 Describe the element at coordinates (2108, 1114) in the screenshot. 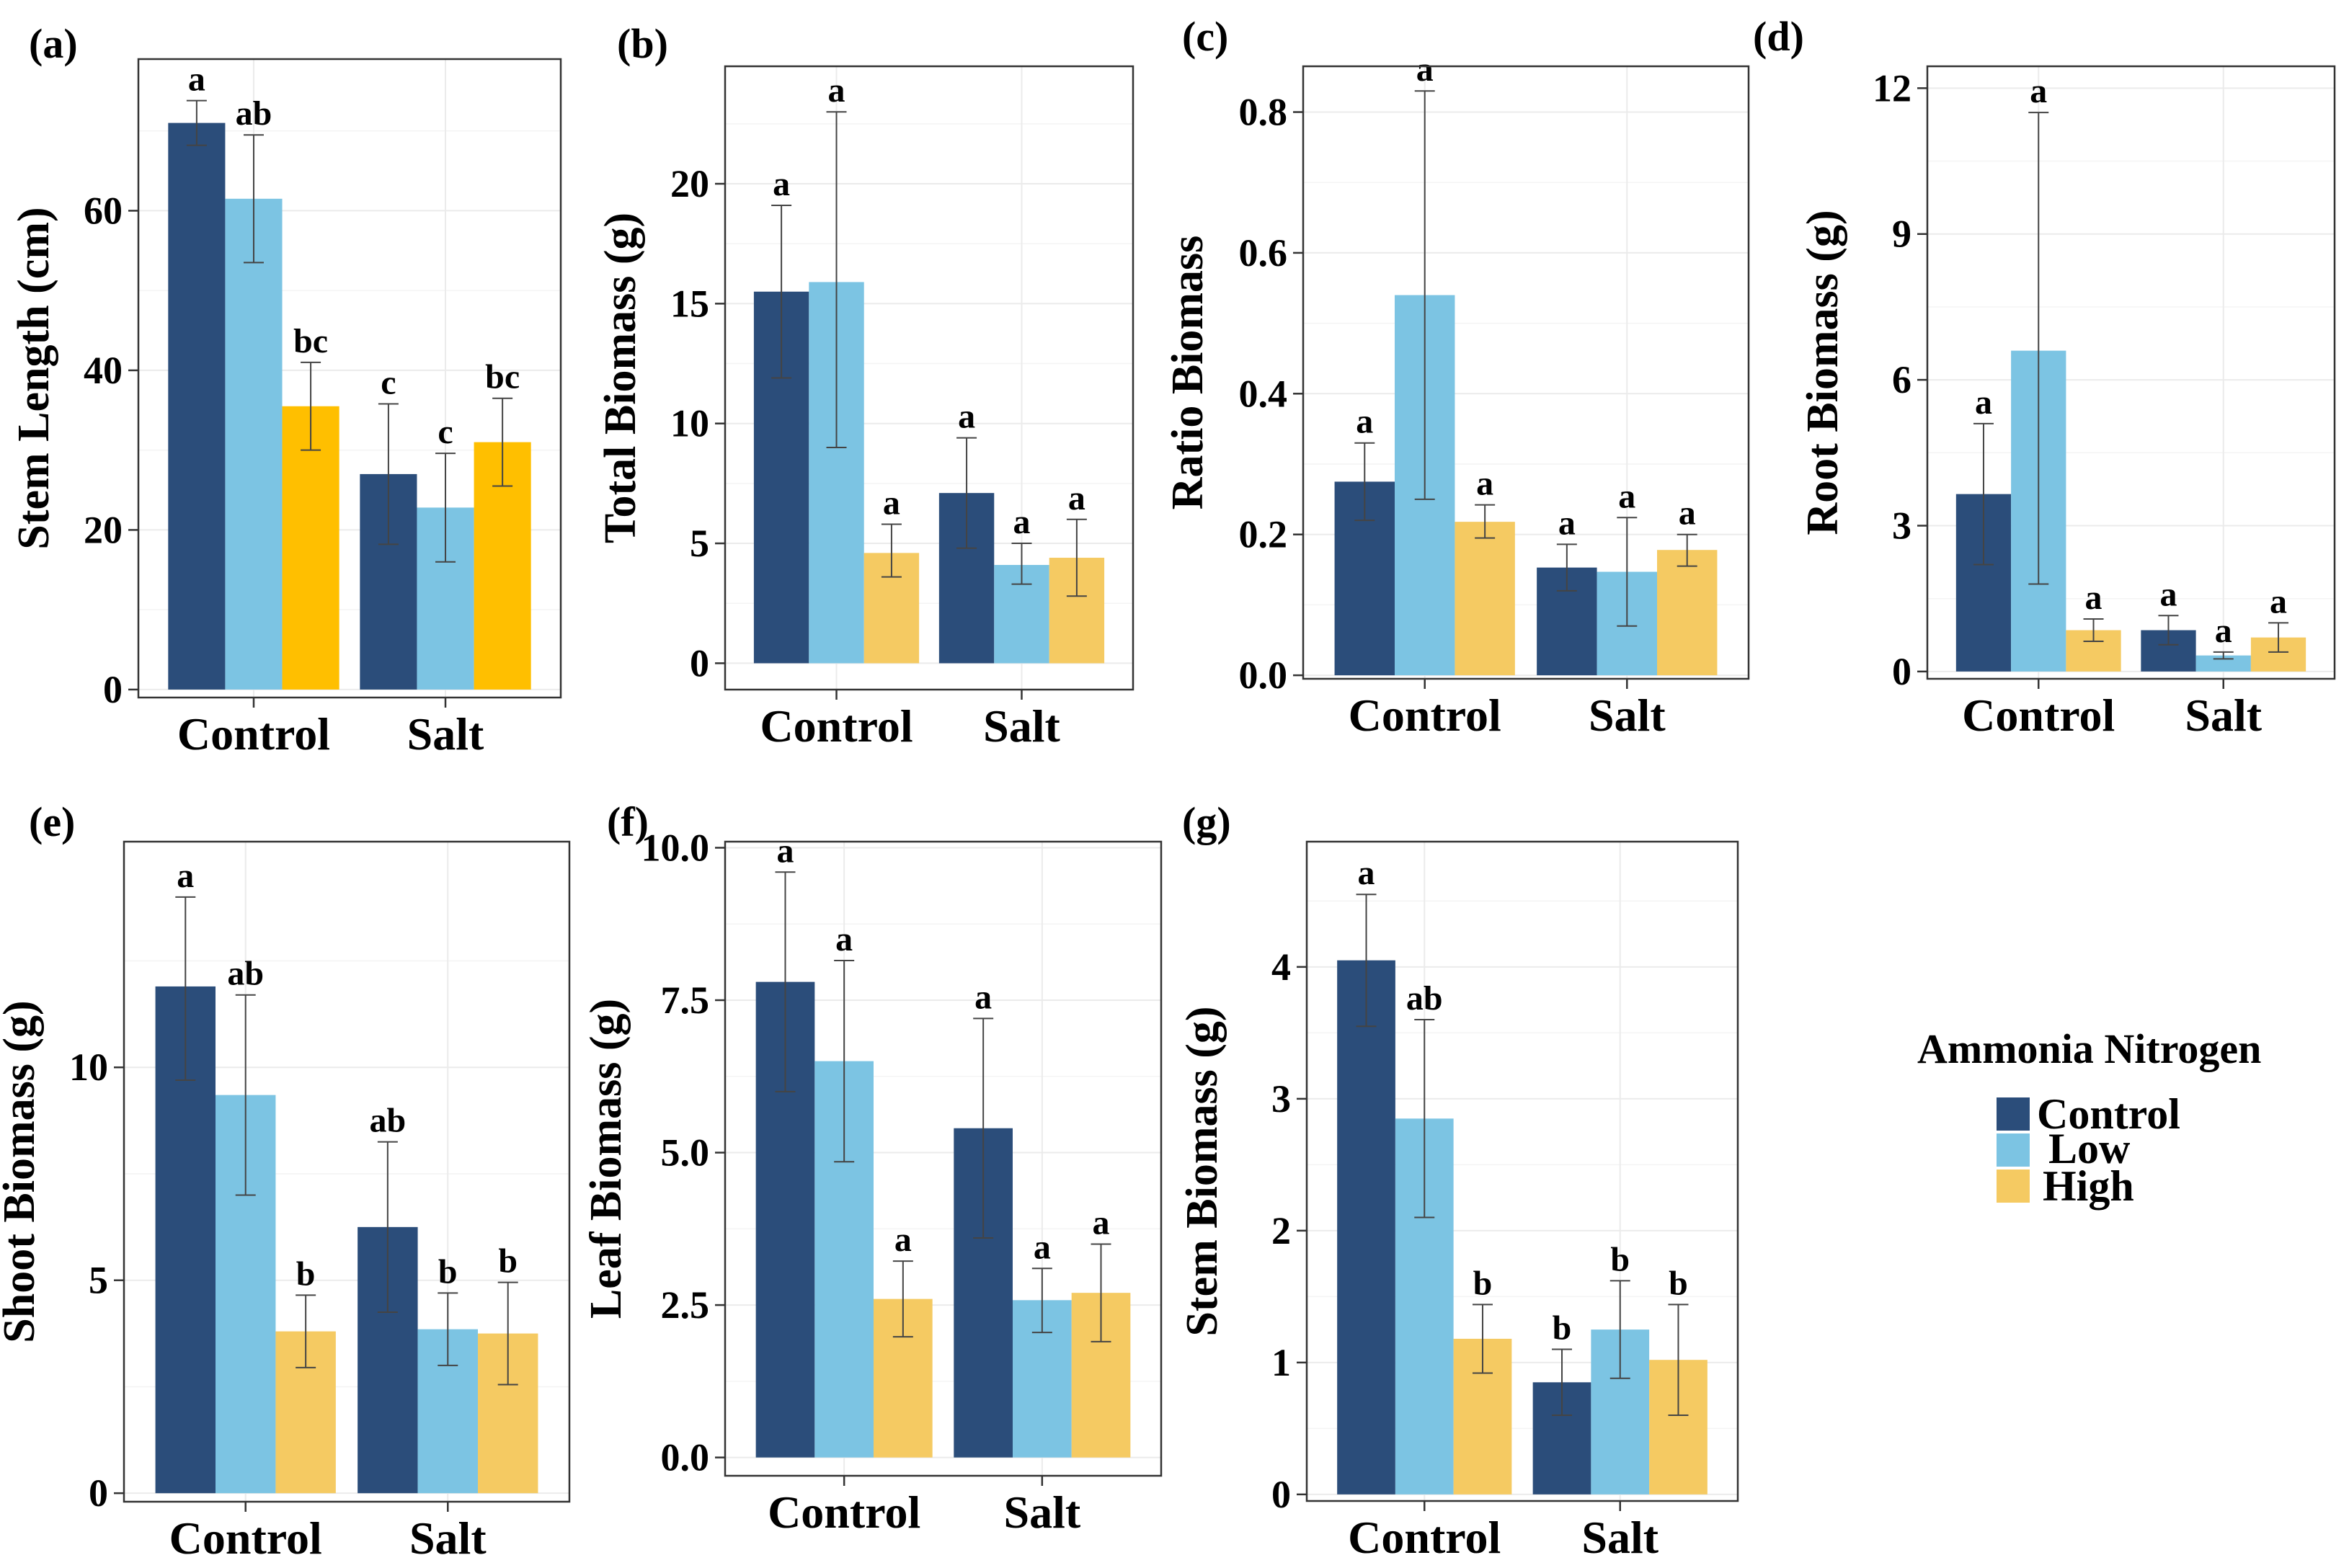

I see `legend-label-control: Control` at that location.